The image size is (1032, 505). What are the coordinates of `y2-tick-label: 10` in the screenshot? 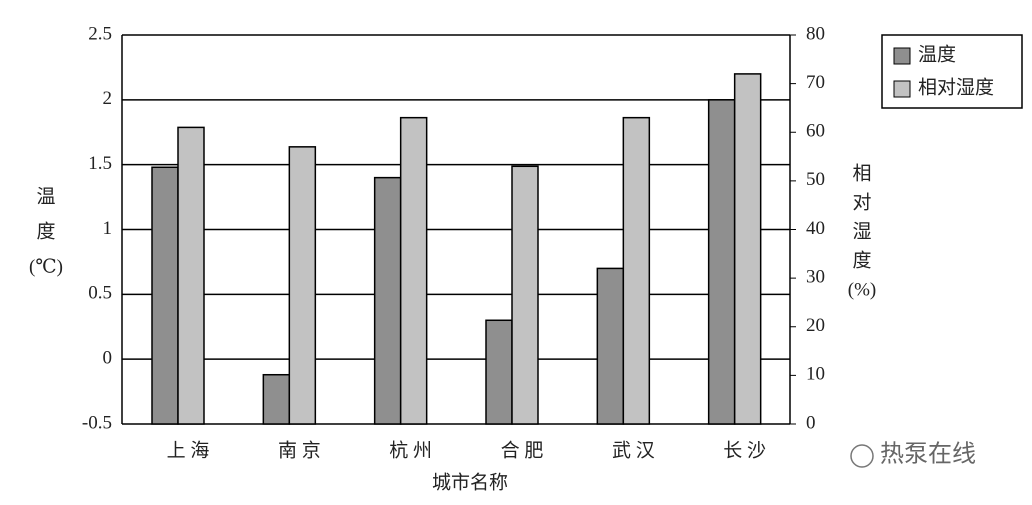 It's located at (815, 374).